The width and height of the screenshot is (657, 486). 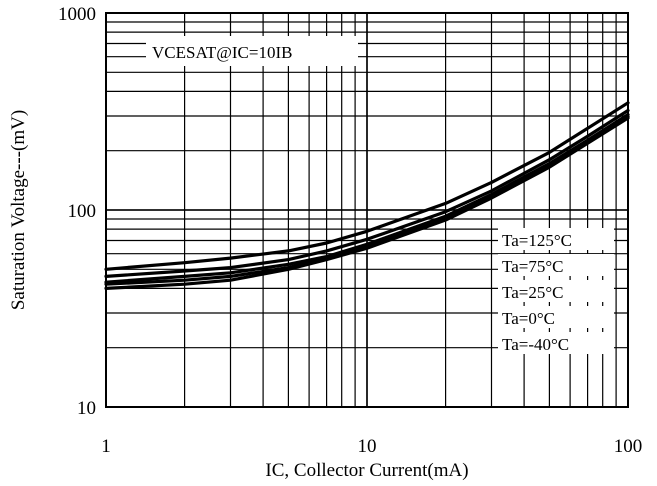 What do you see at coordinates (18, 210) in the screenshot?
I see `y-axis-title: Saturation Voltage---(mV)` at bounding box center [18, 210].